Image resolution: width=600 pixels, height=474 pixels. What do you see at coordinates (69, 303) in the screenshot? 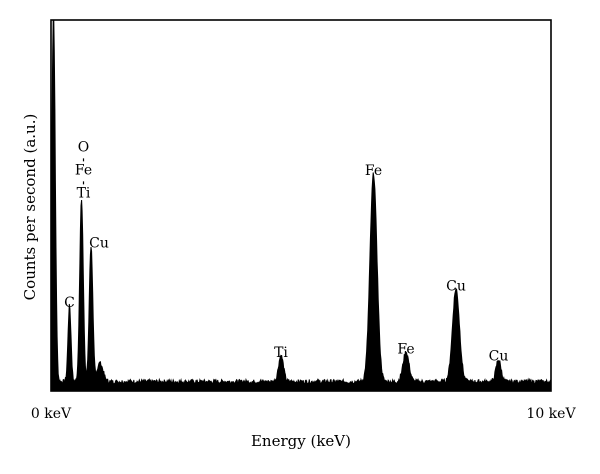
I see `peak-label-c-1: C` at bounding box center [69, 303].